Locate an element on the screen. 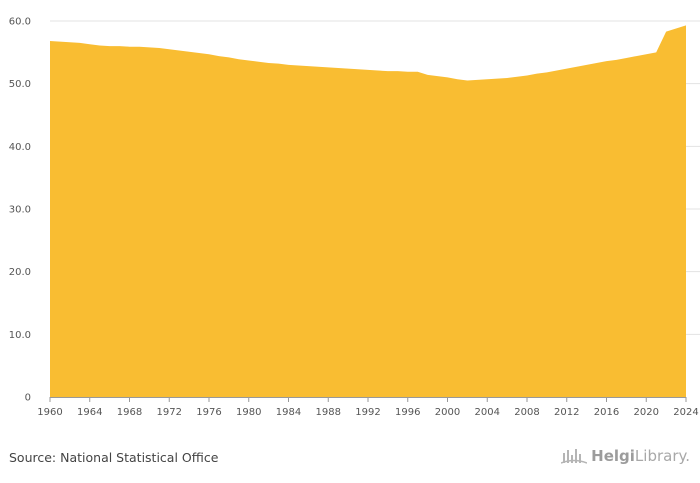 The image size is (700, 483). x-tick-label: 1988 is located at coordinates (328, 412).